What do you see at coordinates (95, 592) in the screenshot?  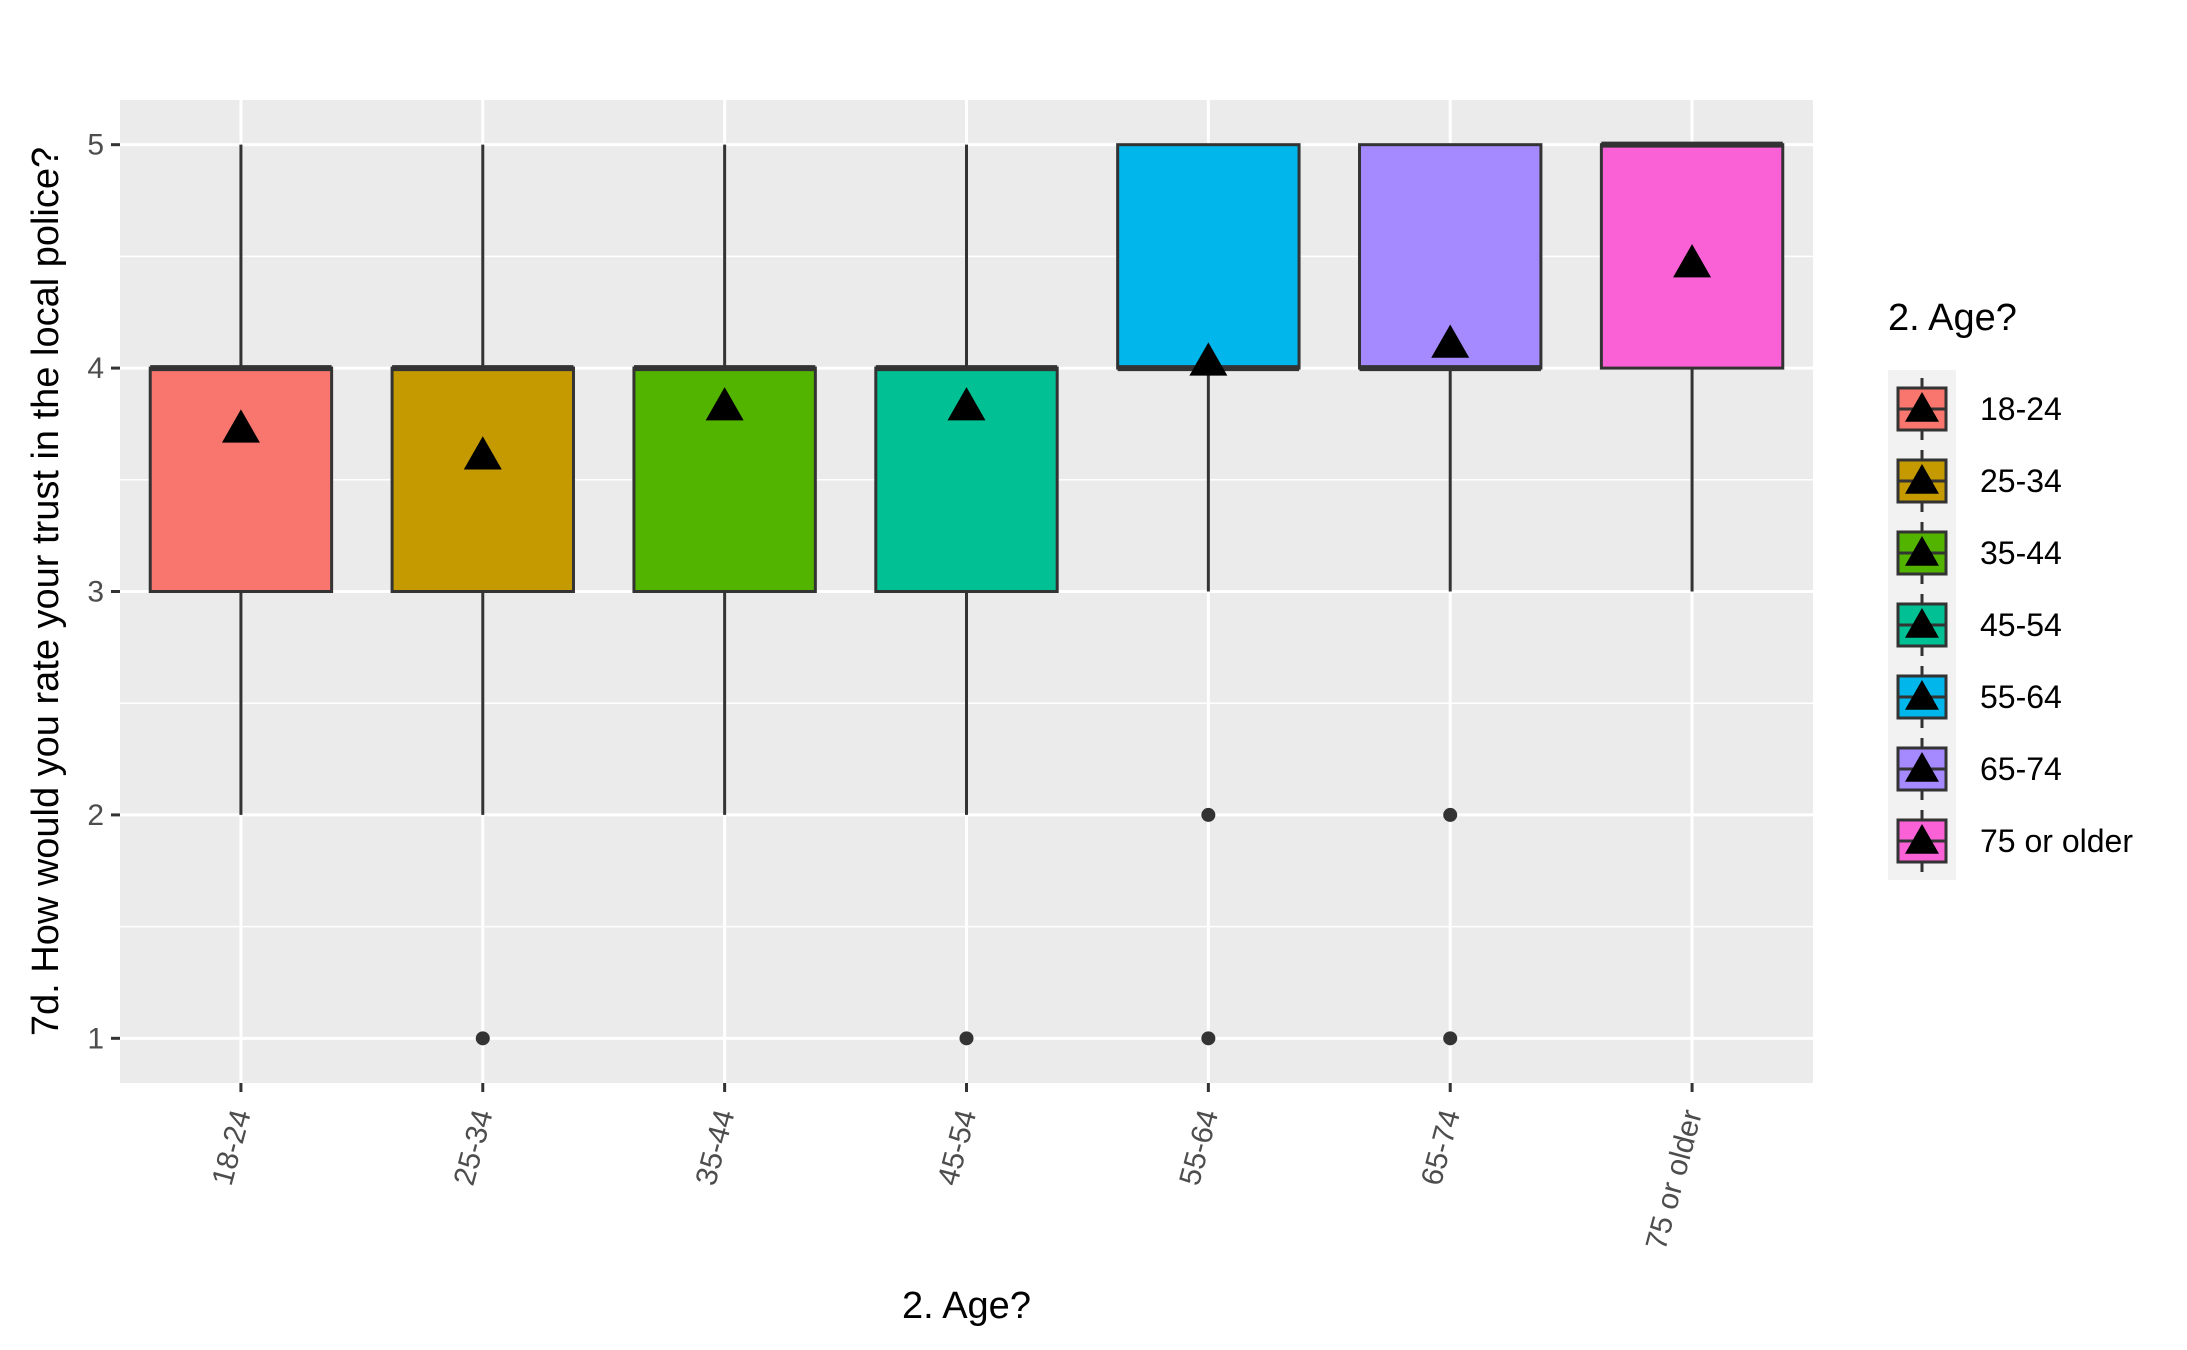 I see `y-tick-label: 3` at bounding box center [95, 592].